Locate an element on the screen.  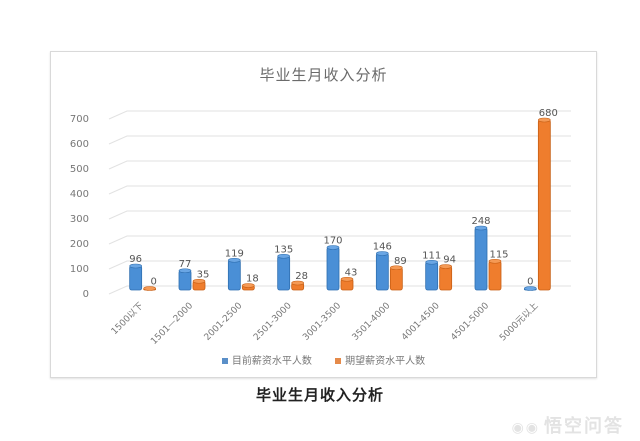
y-tick-label: 300 is located at coordinates (79, 219).